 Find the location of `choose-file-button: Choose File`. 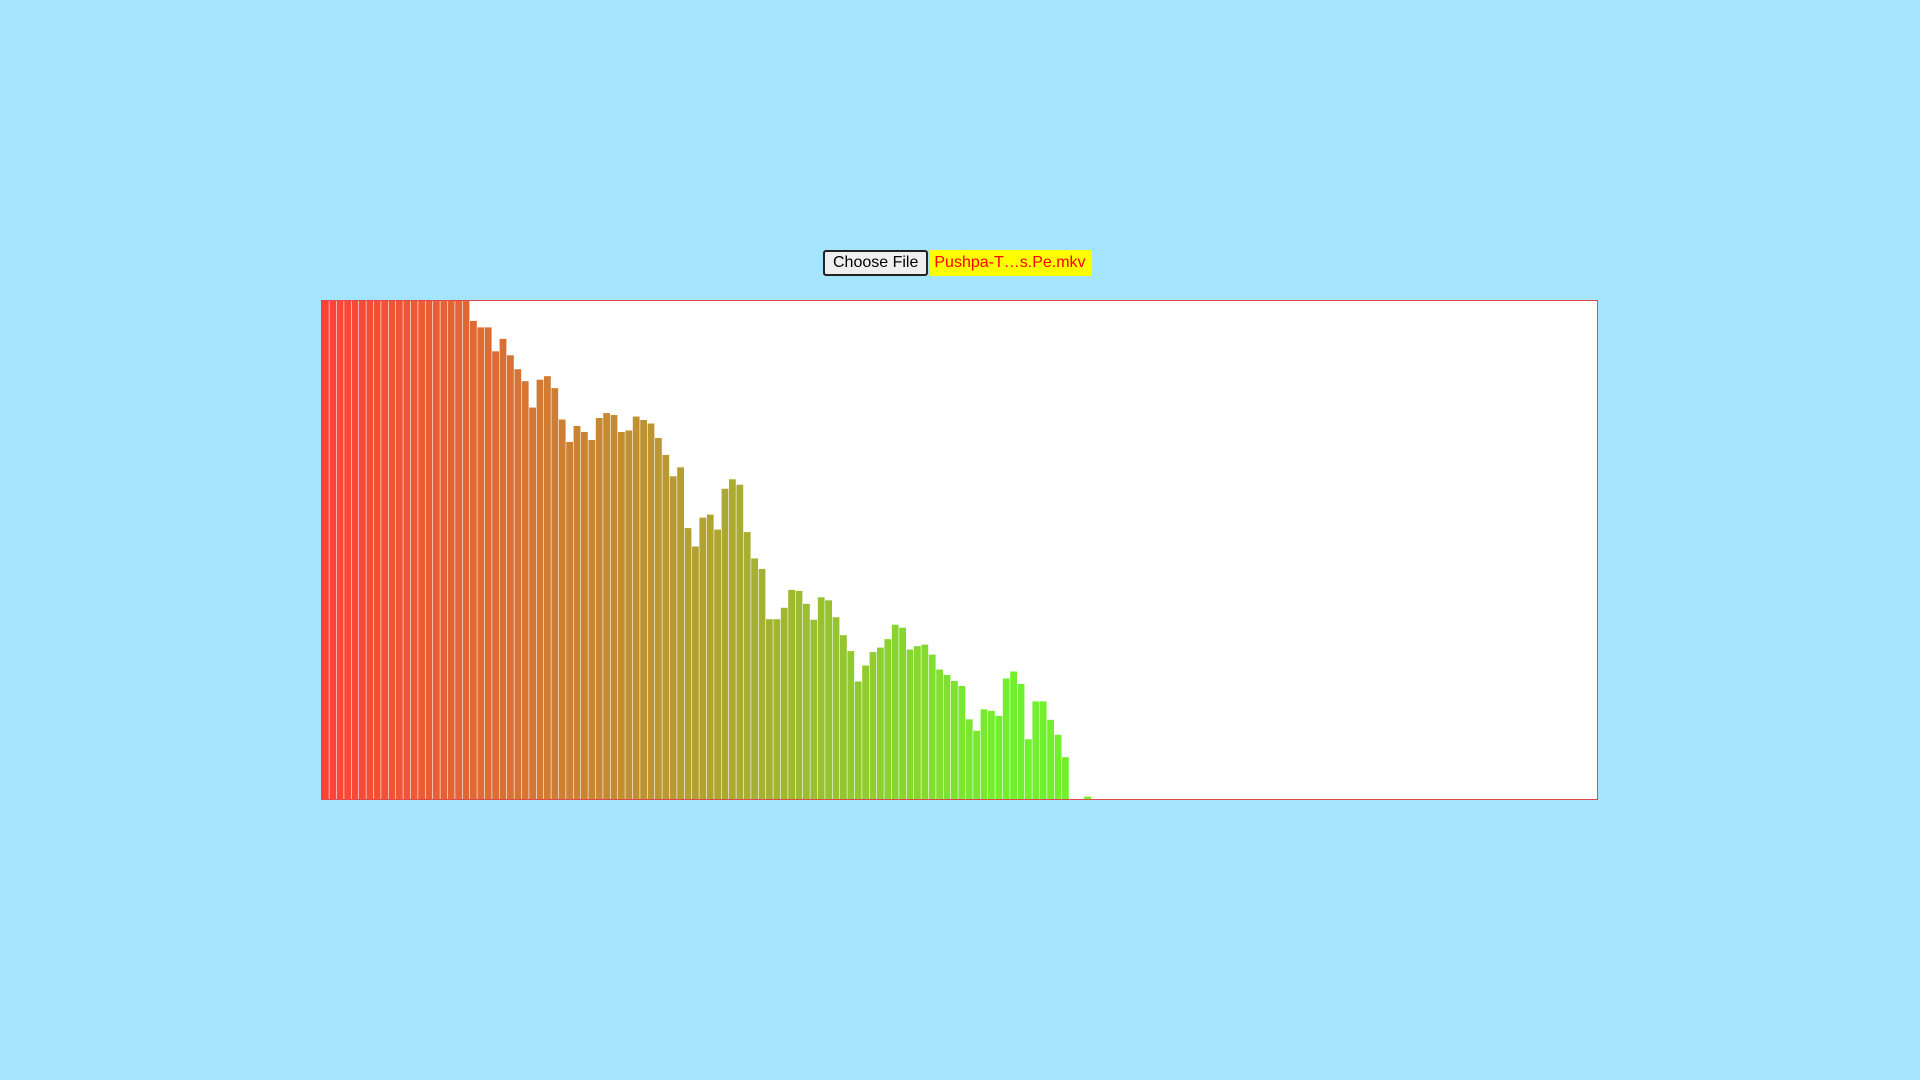

choose-file-button: Choose File is located at coordinates (876, 263).